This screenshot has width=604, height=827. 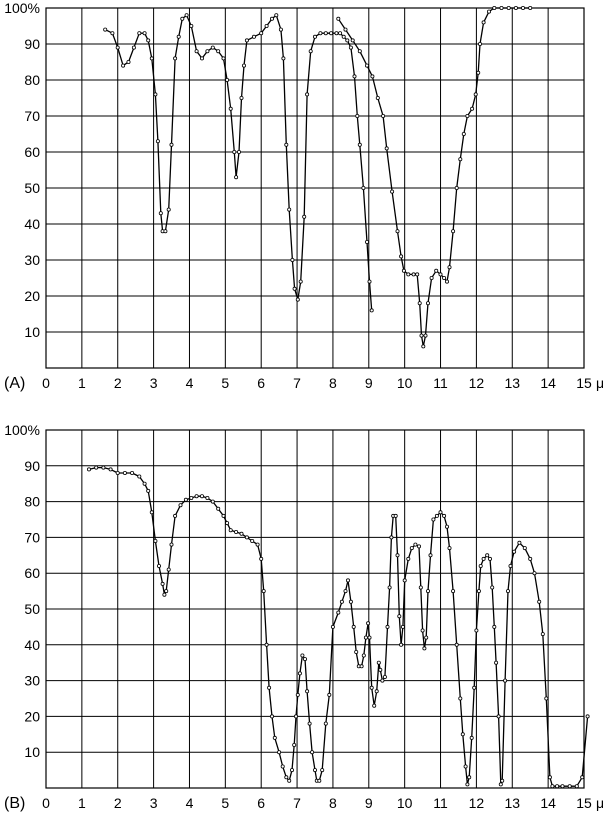 I want to click on y-tick-label: 40, so click(x=32, y=224).